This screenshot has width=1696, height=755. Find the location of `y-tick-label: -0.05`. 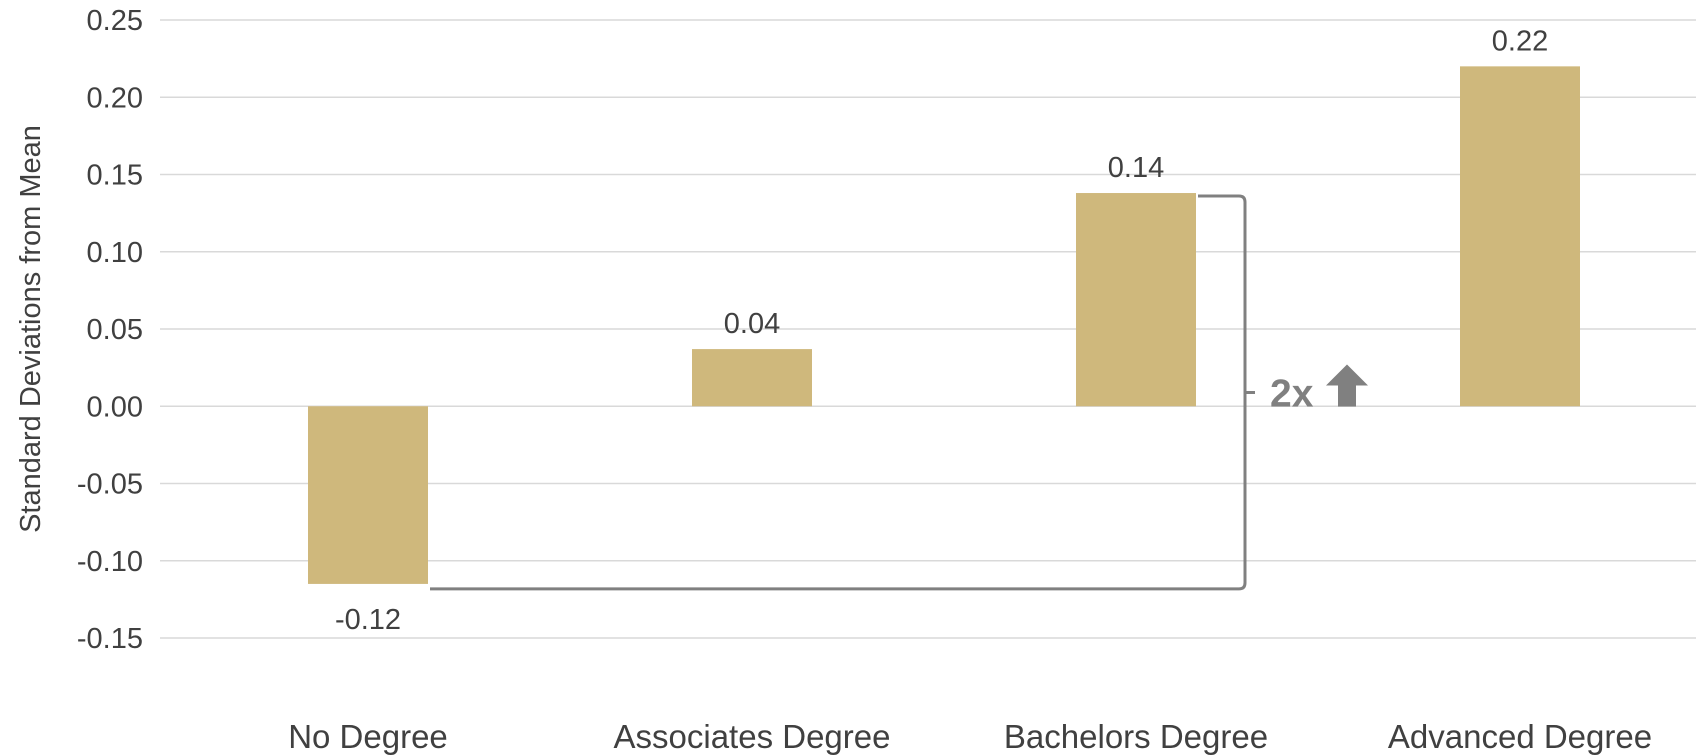

y-tick-label: -0.05 is located at coordinates (110, 485).